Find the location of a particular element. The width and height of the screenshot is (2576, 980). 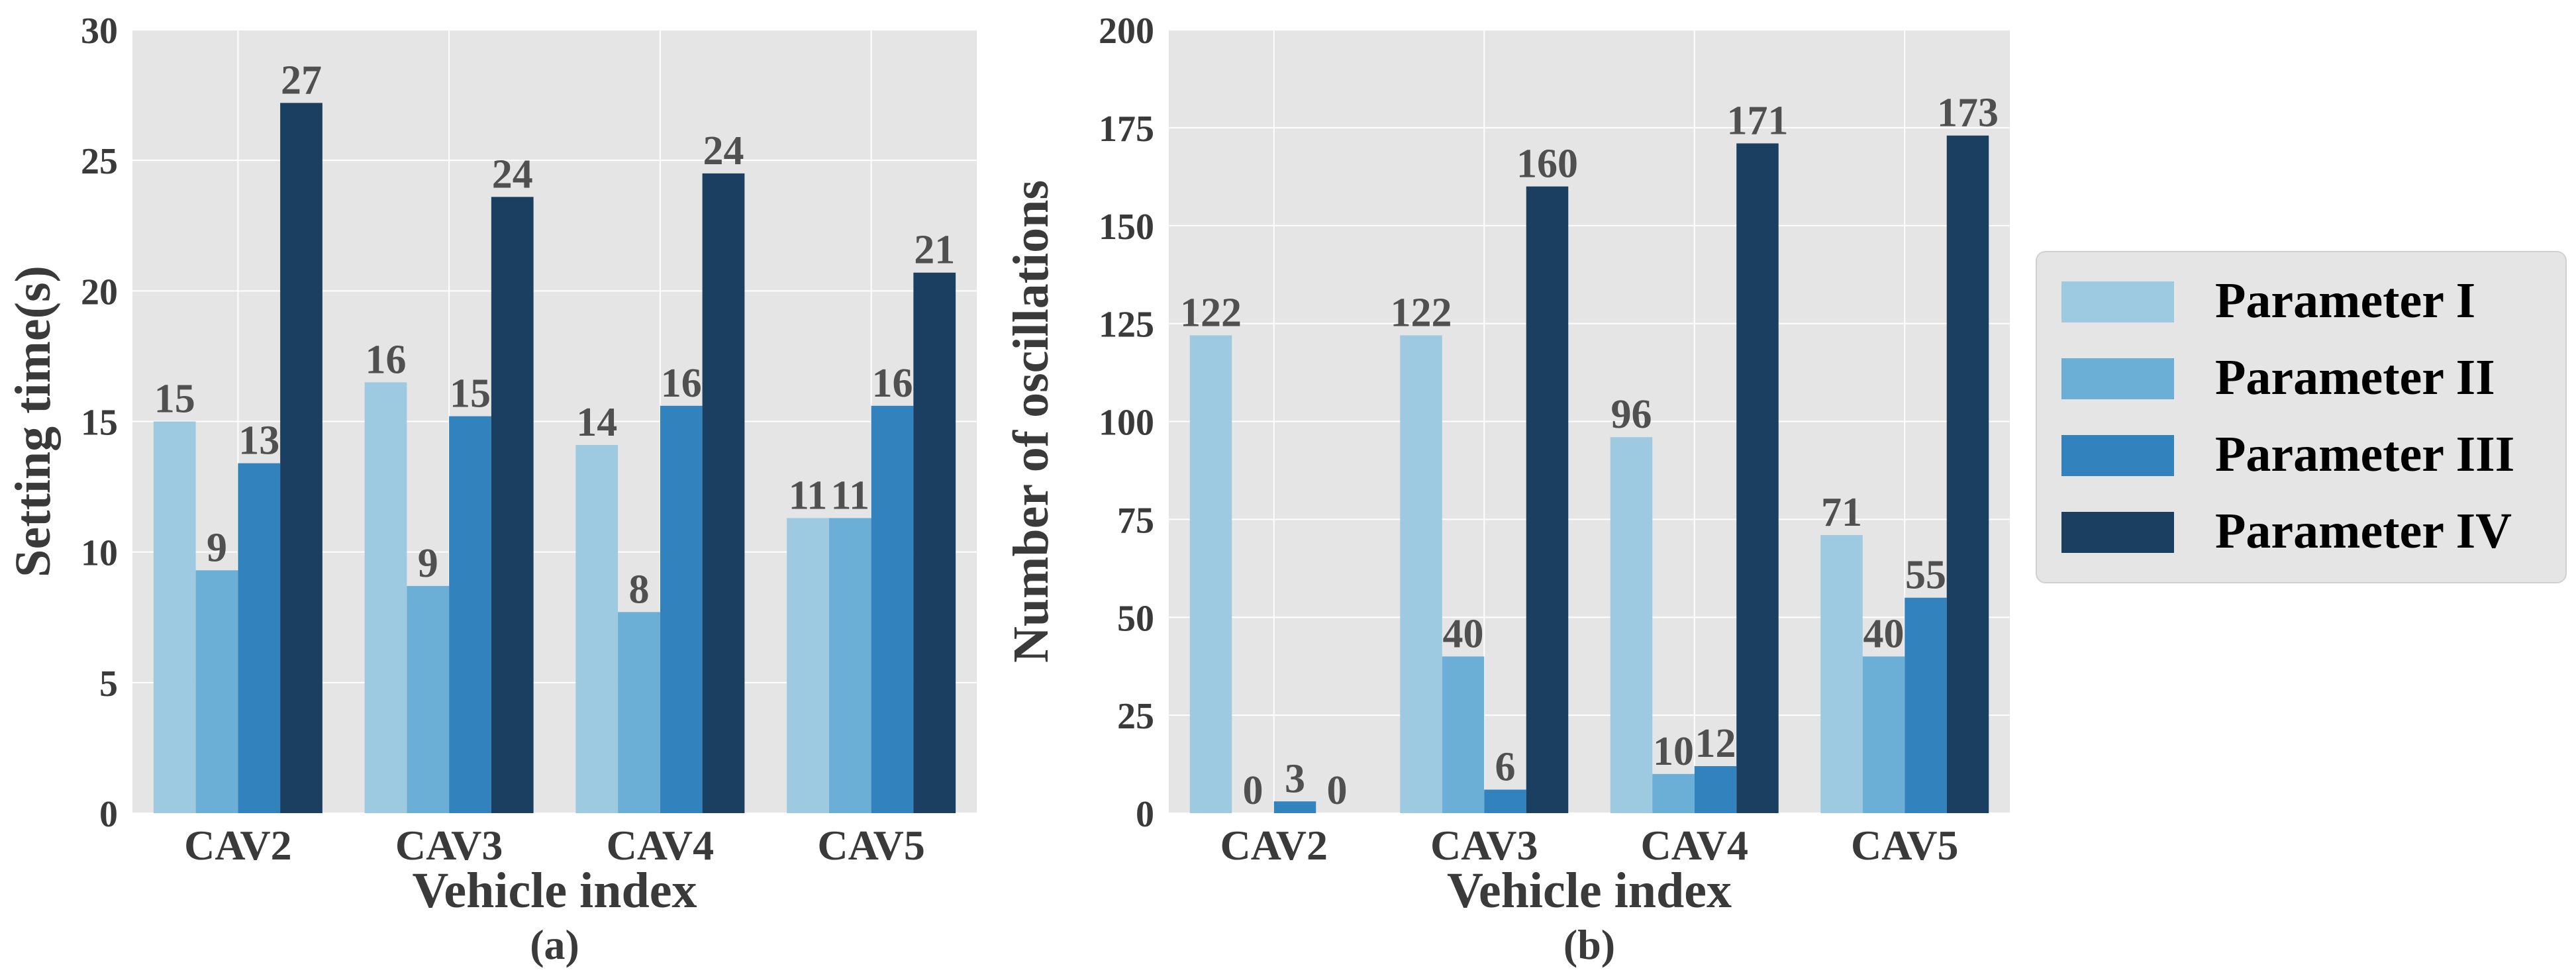

data-label: 15 is located at coordinates (174, 399).